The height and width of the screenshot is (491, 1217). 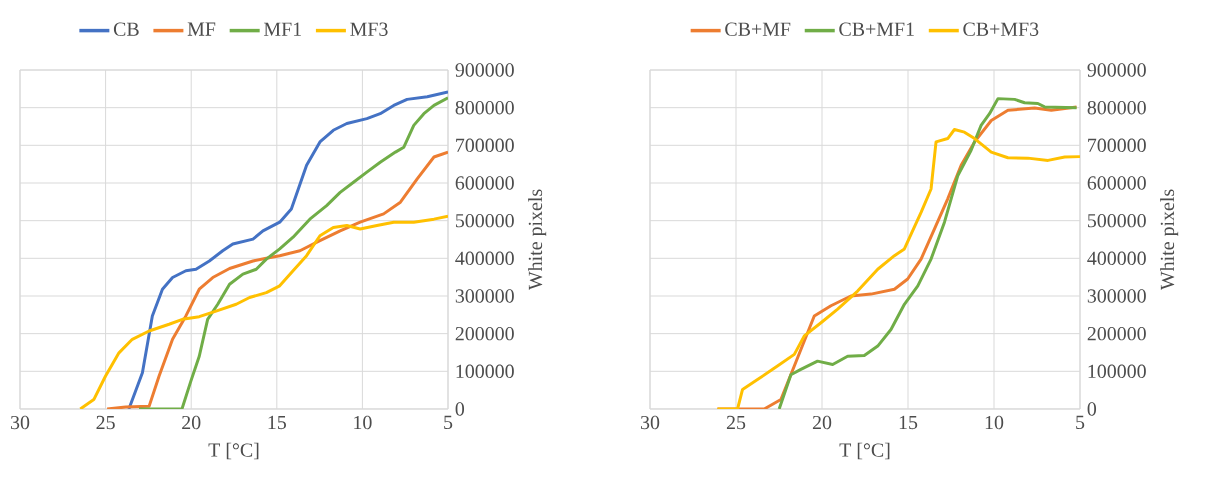 What do you see at coordinates (758, 29) in the screenshot?
I see `legend-label: CB+MF` at bounding box center [758, 29].